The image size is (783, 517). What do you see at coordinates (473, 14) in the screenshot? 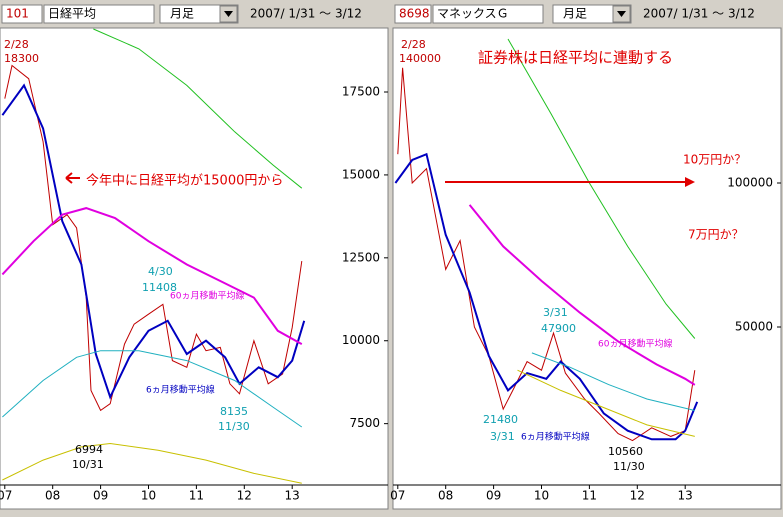
I see `stock-name: マネックスＧ` at bounding box center [473, 14].